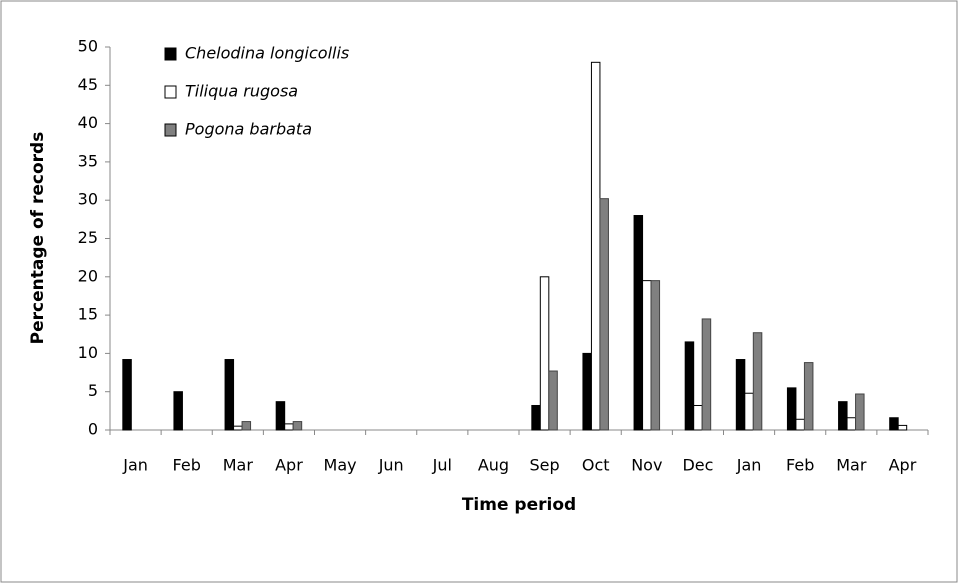 This screenshot has width=958, height=583. What do you see at coordinates (38, 238) in the screenshot?
I see `y-axis-title: Percentage of records` at bounding box center [38, 238].